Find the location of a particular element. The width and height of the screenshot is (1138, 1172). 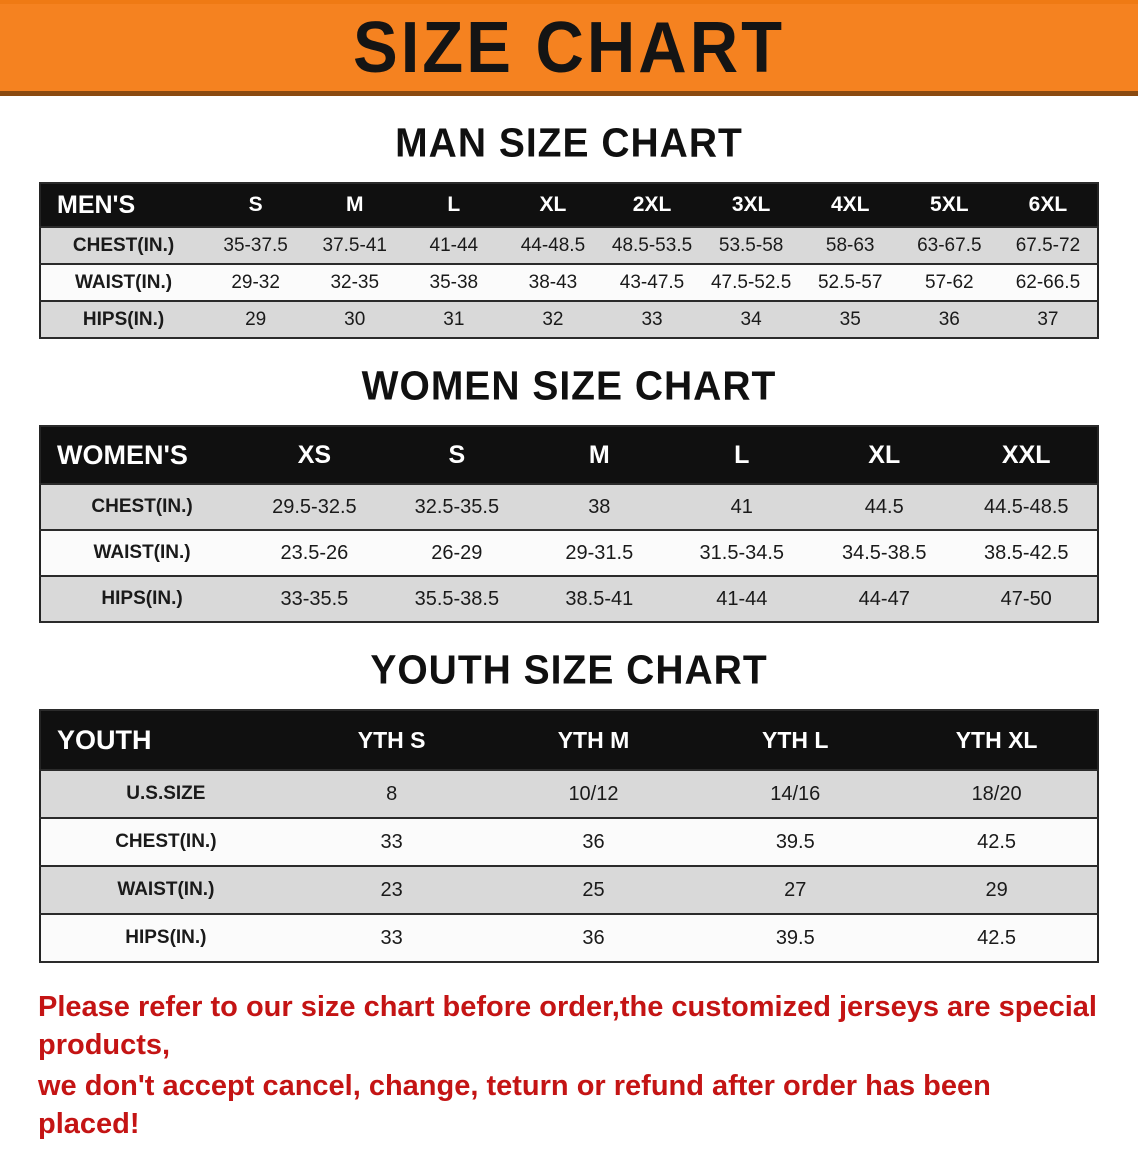

value-cell: 27 is located at coordinates (795, 890).